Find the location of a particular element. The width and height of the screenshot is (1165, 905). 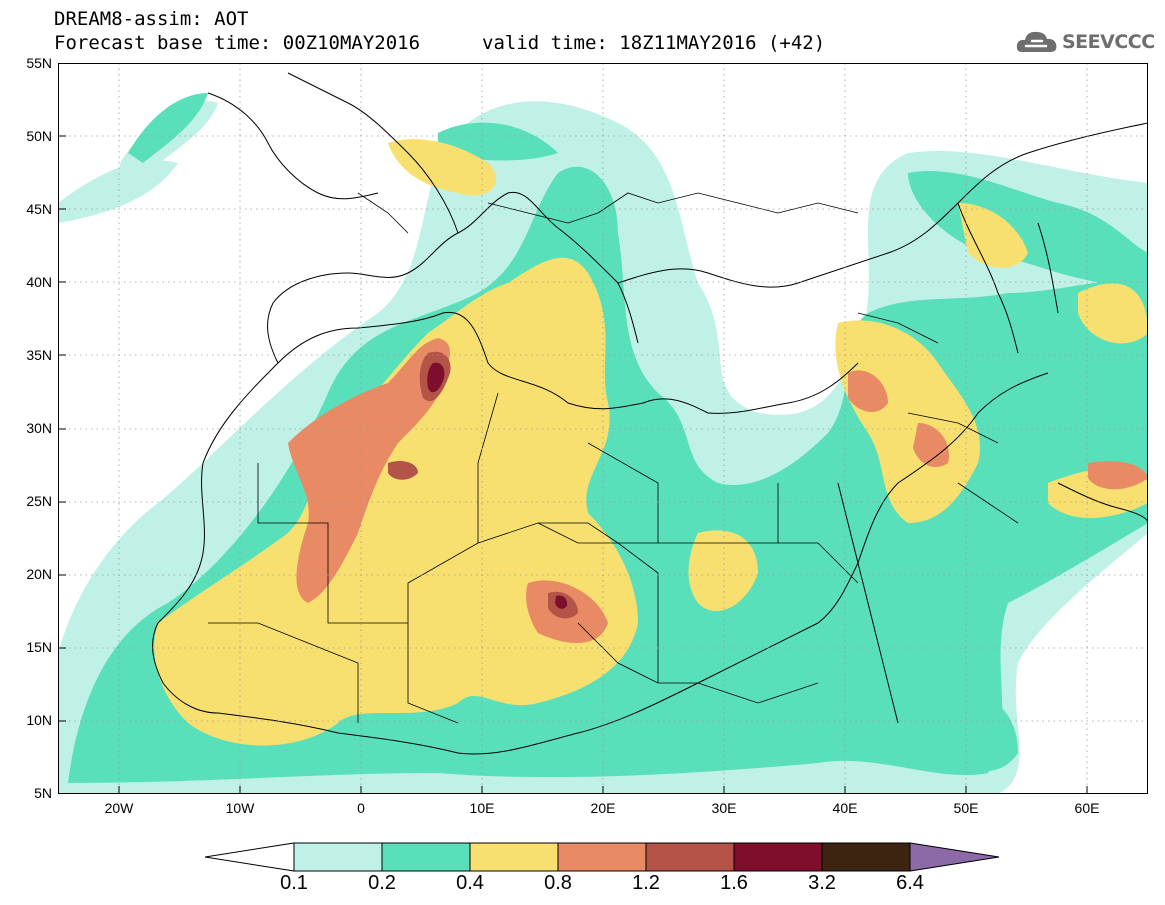

lon-label: 0 is located at coordinates (361, 808).